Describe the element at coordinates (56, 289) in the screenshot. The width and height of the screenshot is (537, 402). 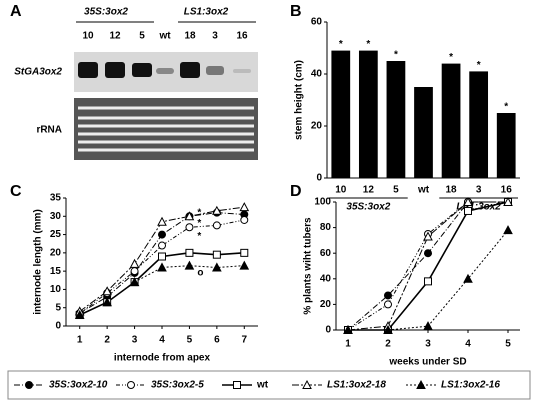
I see `y-tick-label: 10` at that location.